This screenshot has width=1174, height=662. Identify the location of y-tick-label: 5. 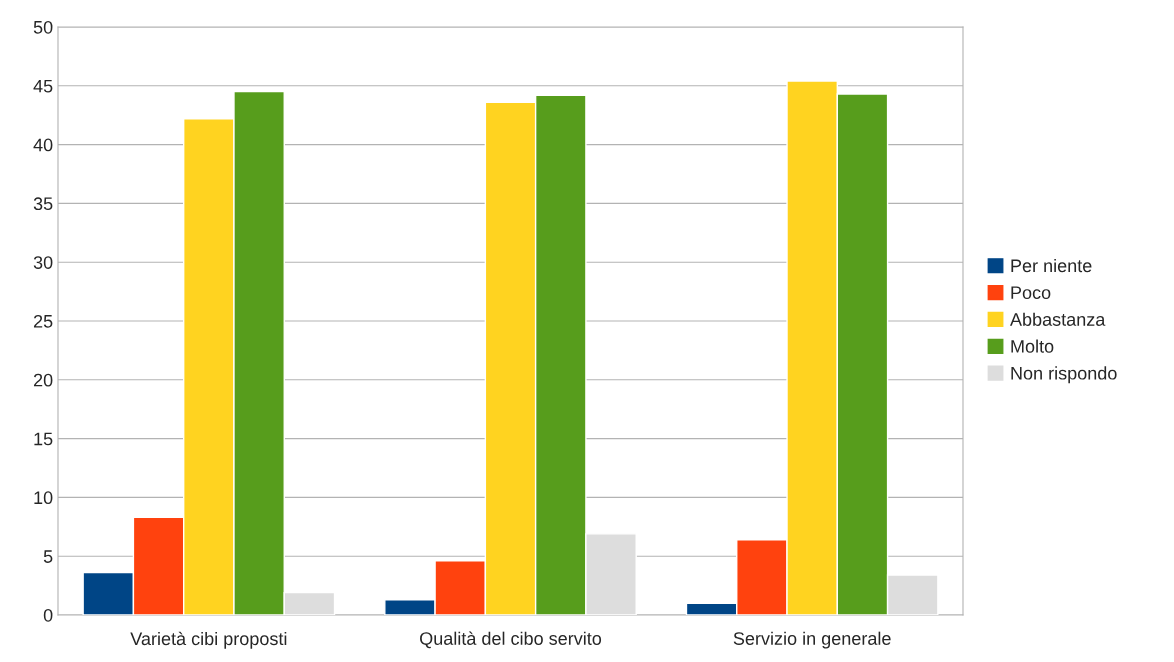
(48, 556).